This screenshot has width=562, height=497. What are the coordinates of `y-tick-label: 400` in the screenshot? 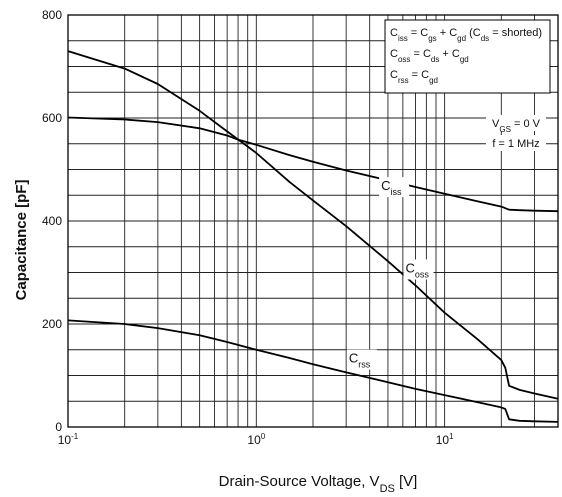 It's located at (52, 221).